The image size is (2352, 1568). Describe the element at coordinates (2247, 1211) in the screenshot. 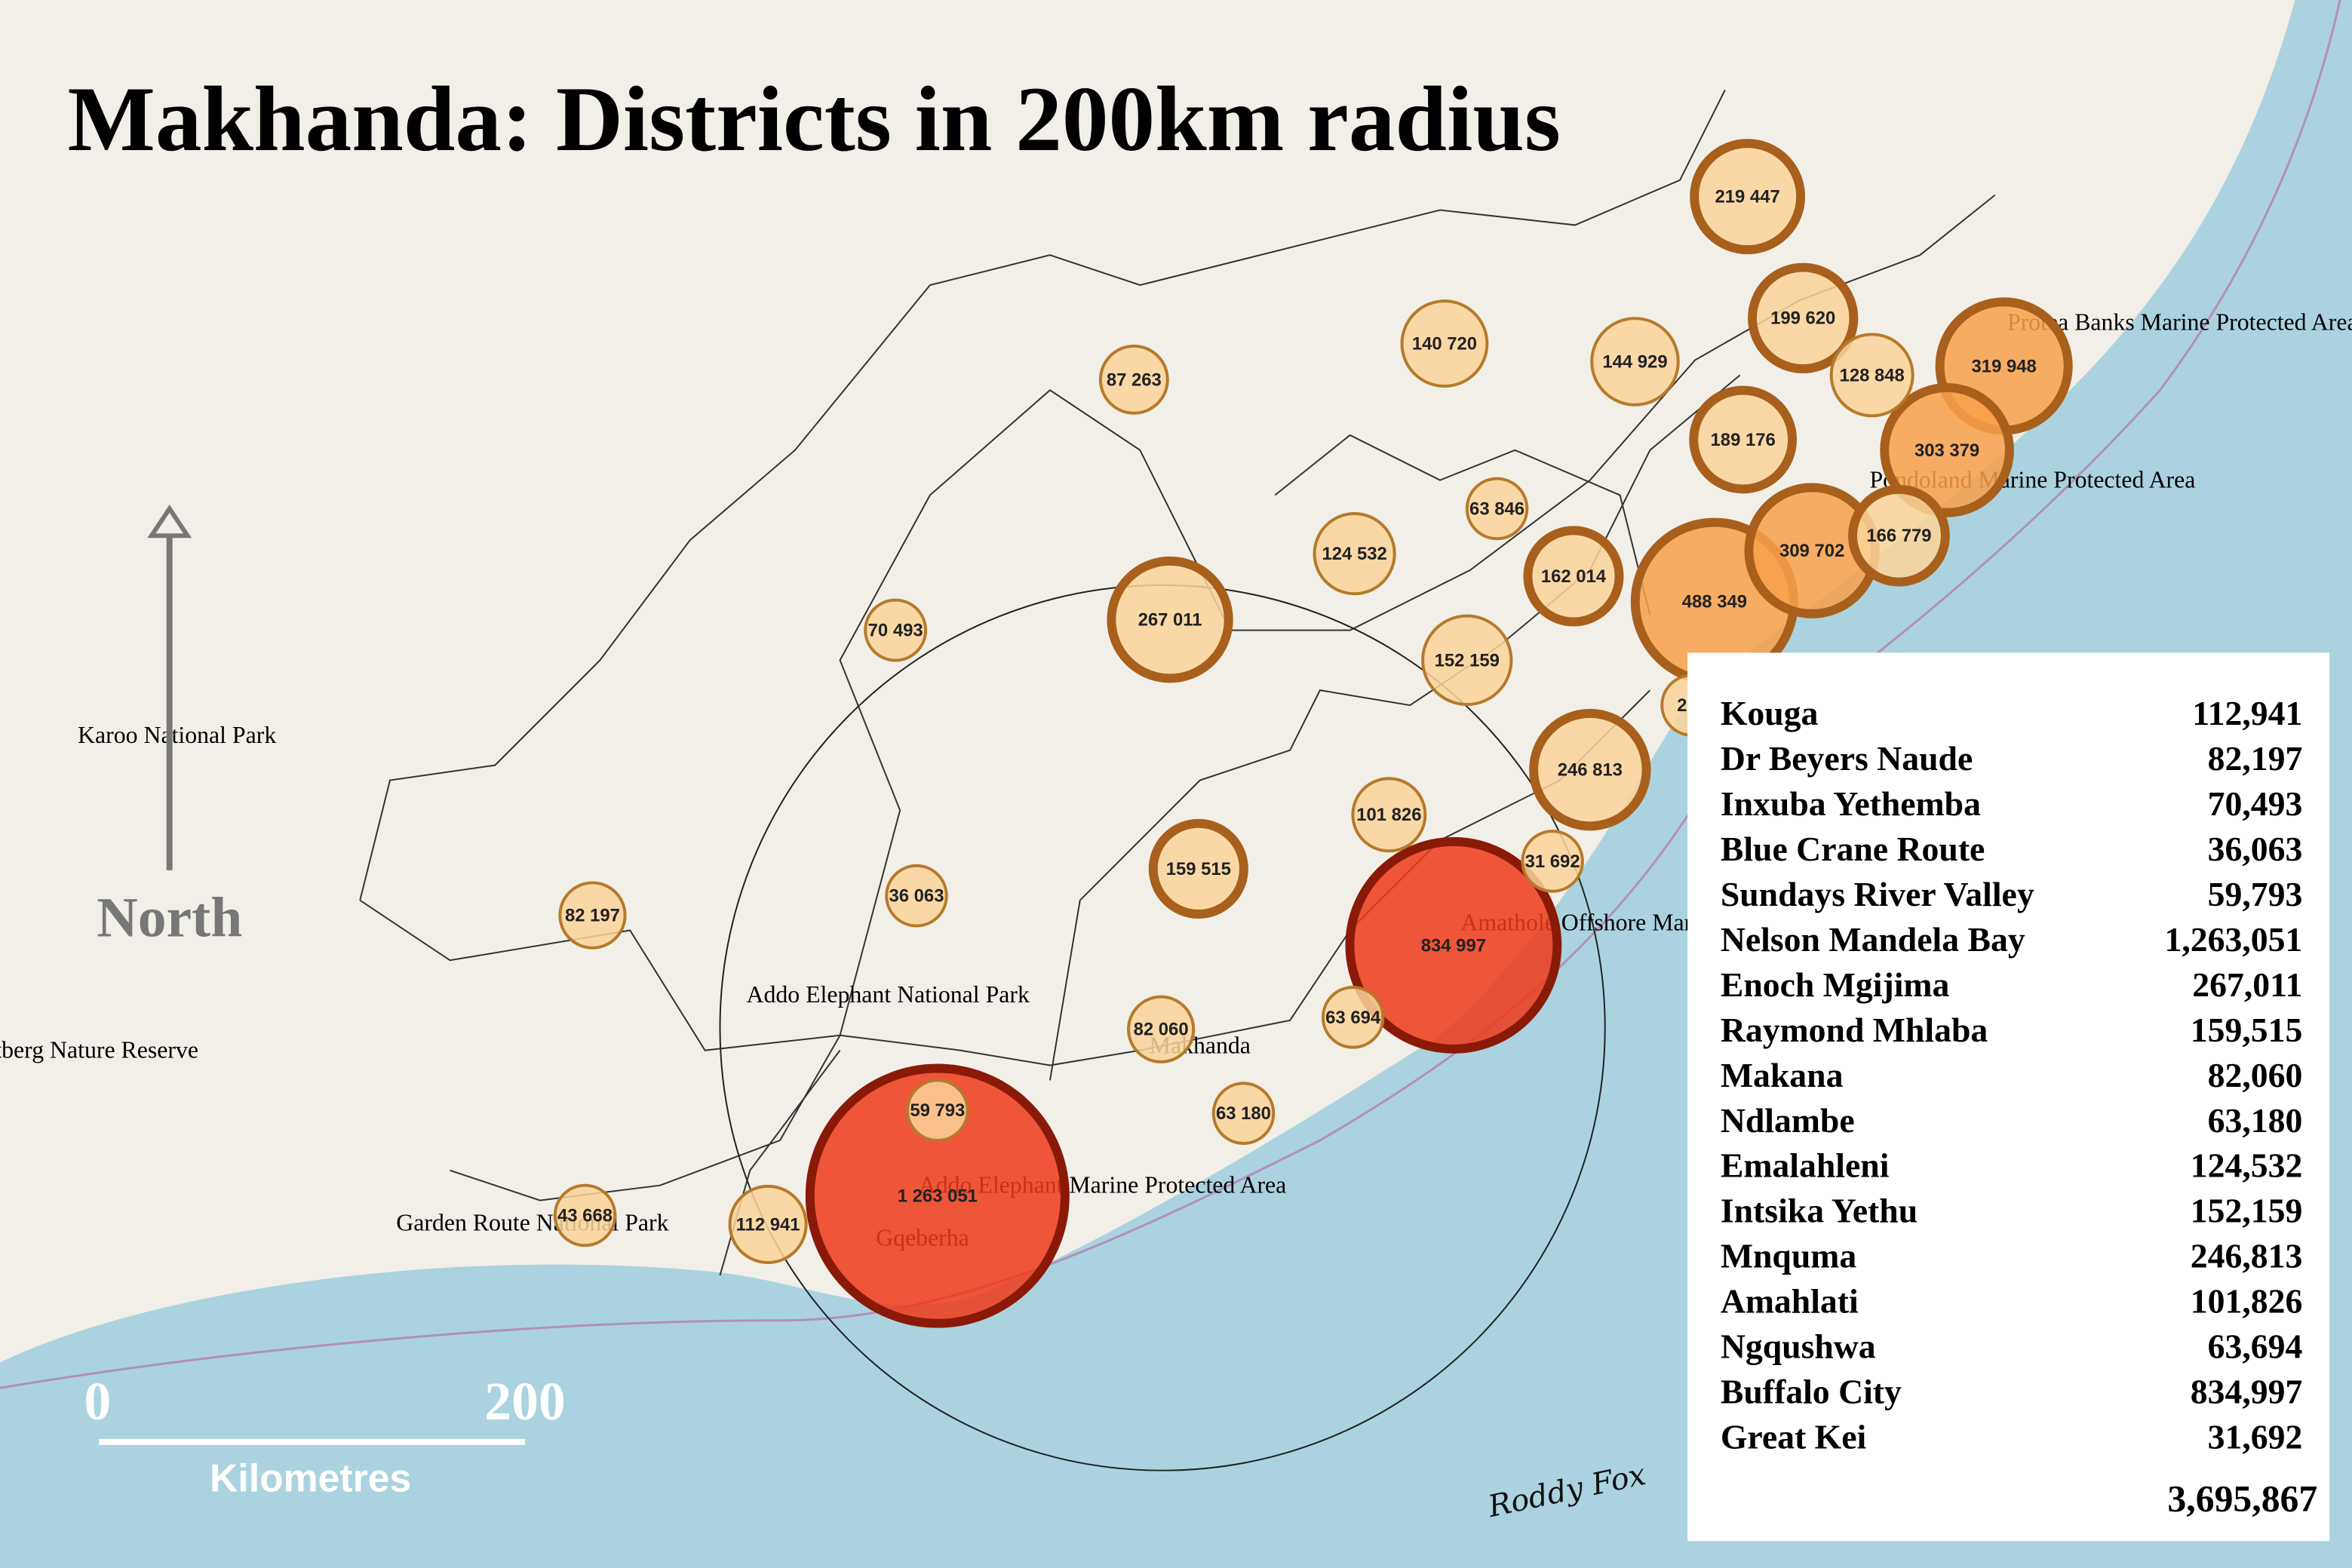

I see `district-population: 152,159` at that location.